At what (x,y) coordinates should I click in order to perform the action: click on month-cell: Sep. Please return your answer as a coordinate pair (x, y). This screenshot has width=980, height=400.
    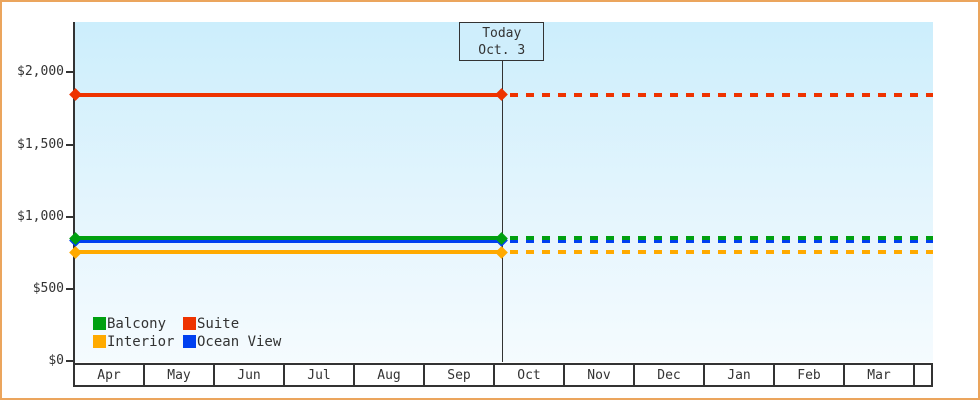
    Looking at the image, I should click on (460, 375).